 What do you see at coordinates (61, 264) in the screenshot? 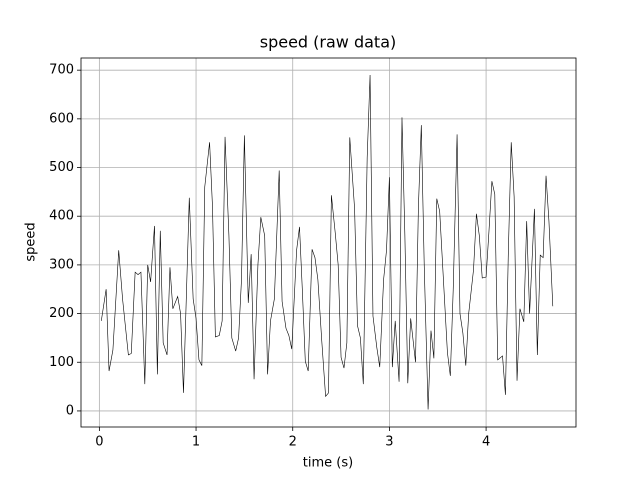
I see `y-tick-label: 300` at bounding box center [61, 264].